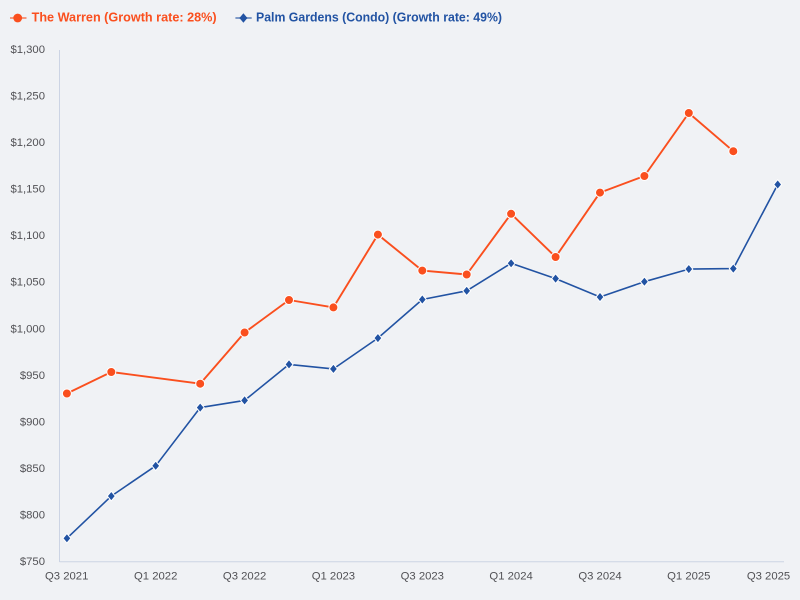  What do you see at coordinates (32, 422) in the screenshot?
I see `svg-text: $900` at bounding box center [32, 422].